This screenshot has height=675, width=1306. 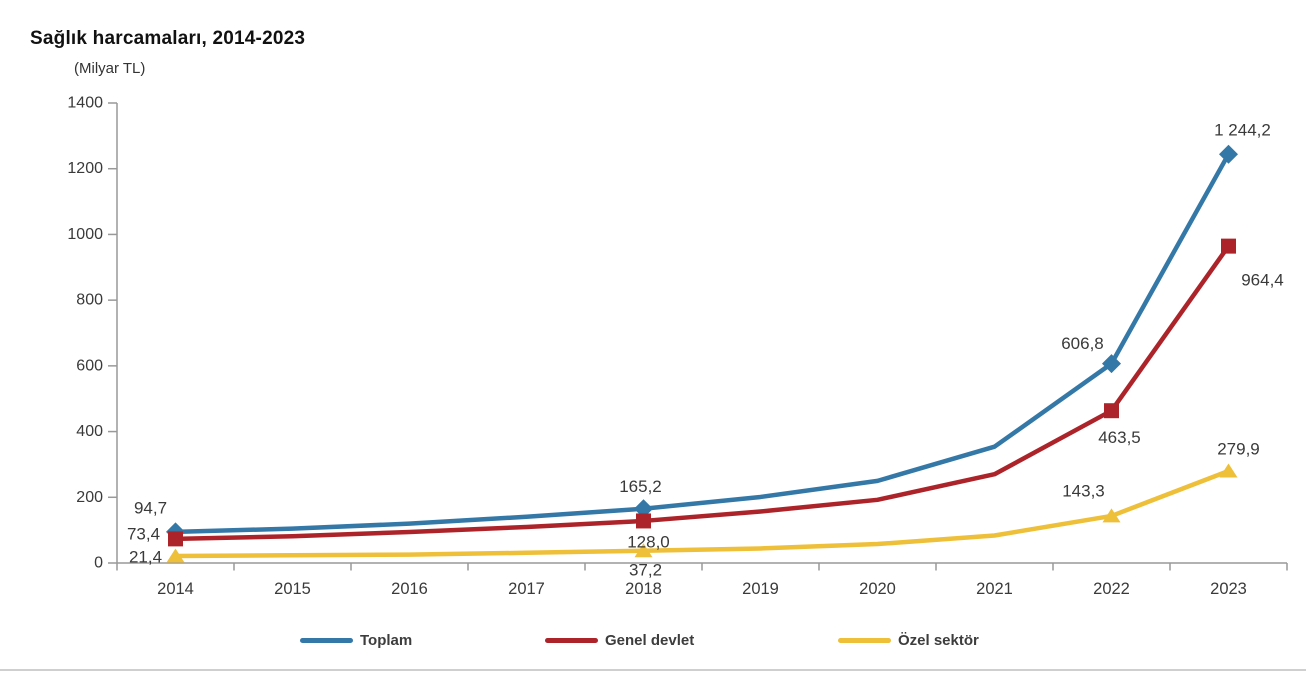 I want to click on marker-square-genel-devlet-2014, so click(x=175, y=539).